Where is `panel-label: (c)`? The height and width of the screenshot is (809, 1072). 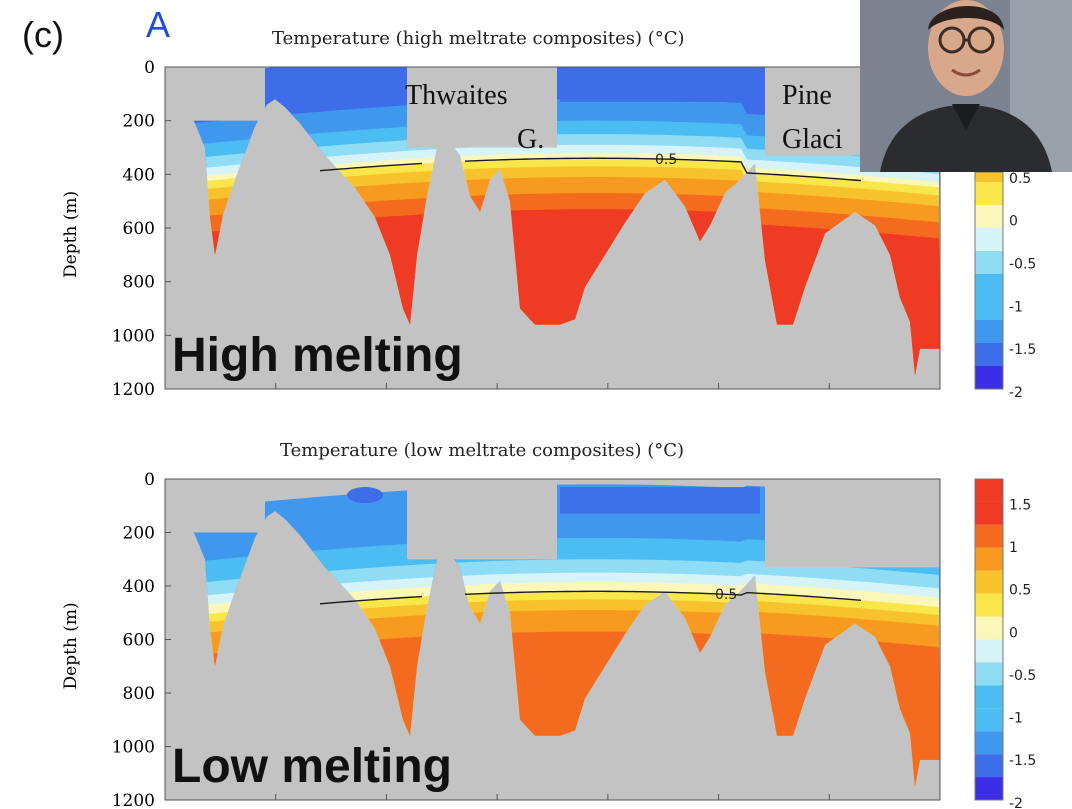
panel-label: (c) is located at coordinates (43, 34).